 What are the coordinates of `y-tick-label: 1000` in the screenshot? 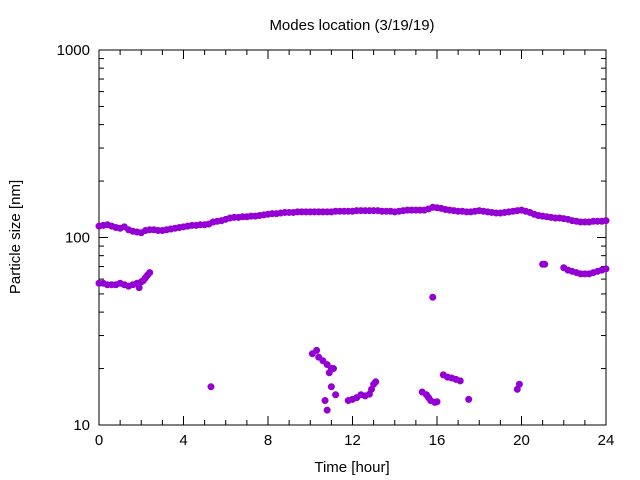 It's located at (73, 50).